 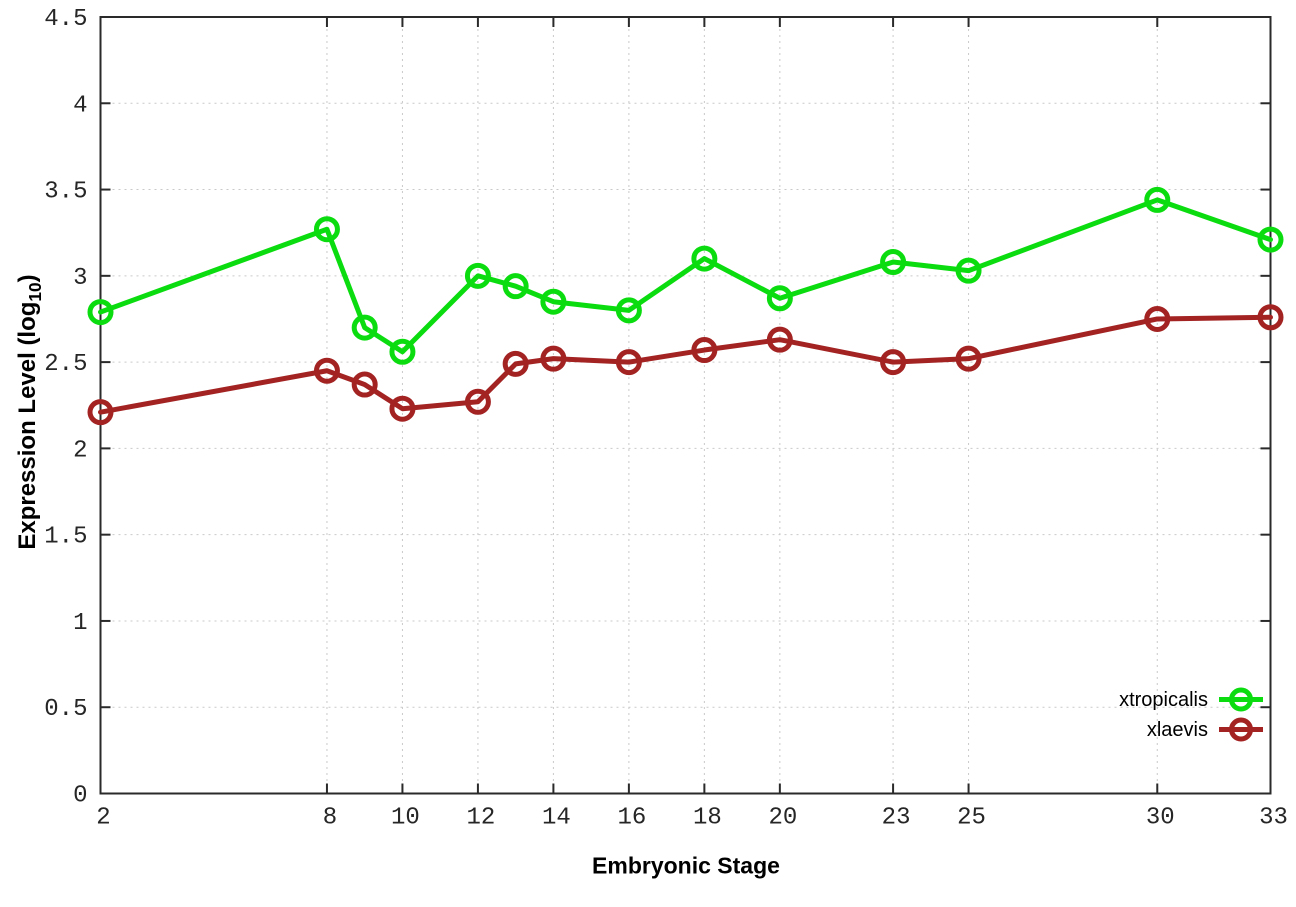 I want to click on chart-legend: xtropicalis xlaevis, so click(x=1191, y=714).